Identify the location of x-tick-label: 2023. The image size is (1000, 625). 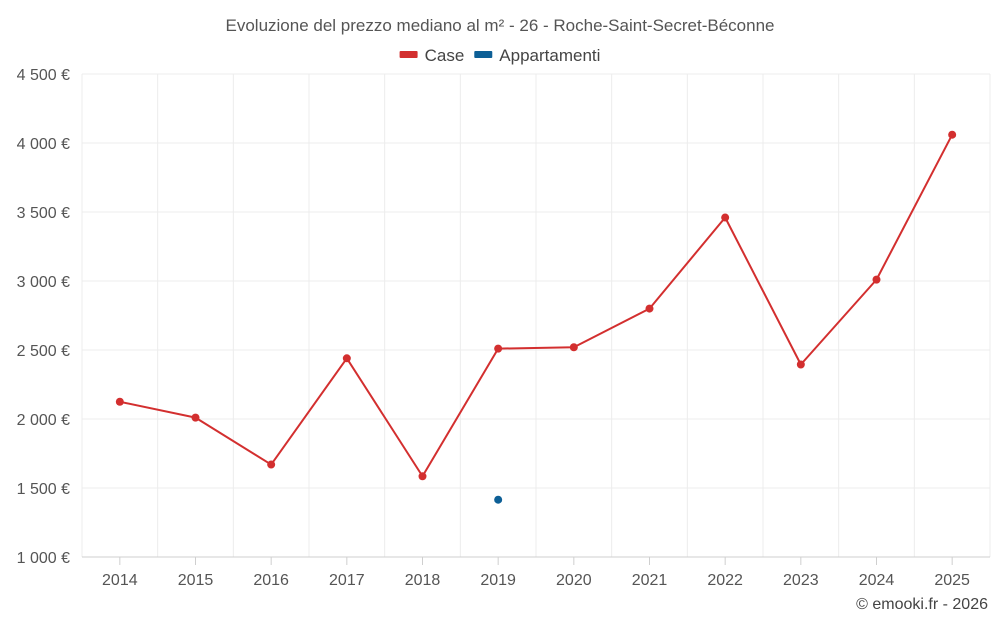
(801, 580).